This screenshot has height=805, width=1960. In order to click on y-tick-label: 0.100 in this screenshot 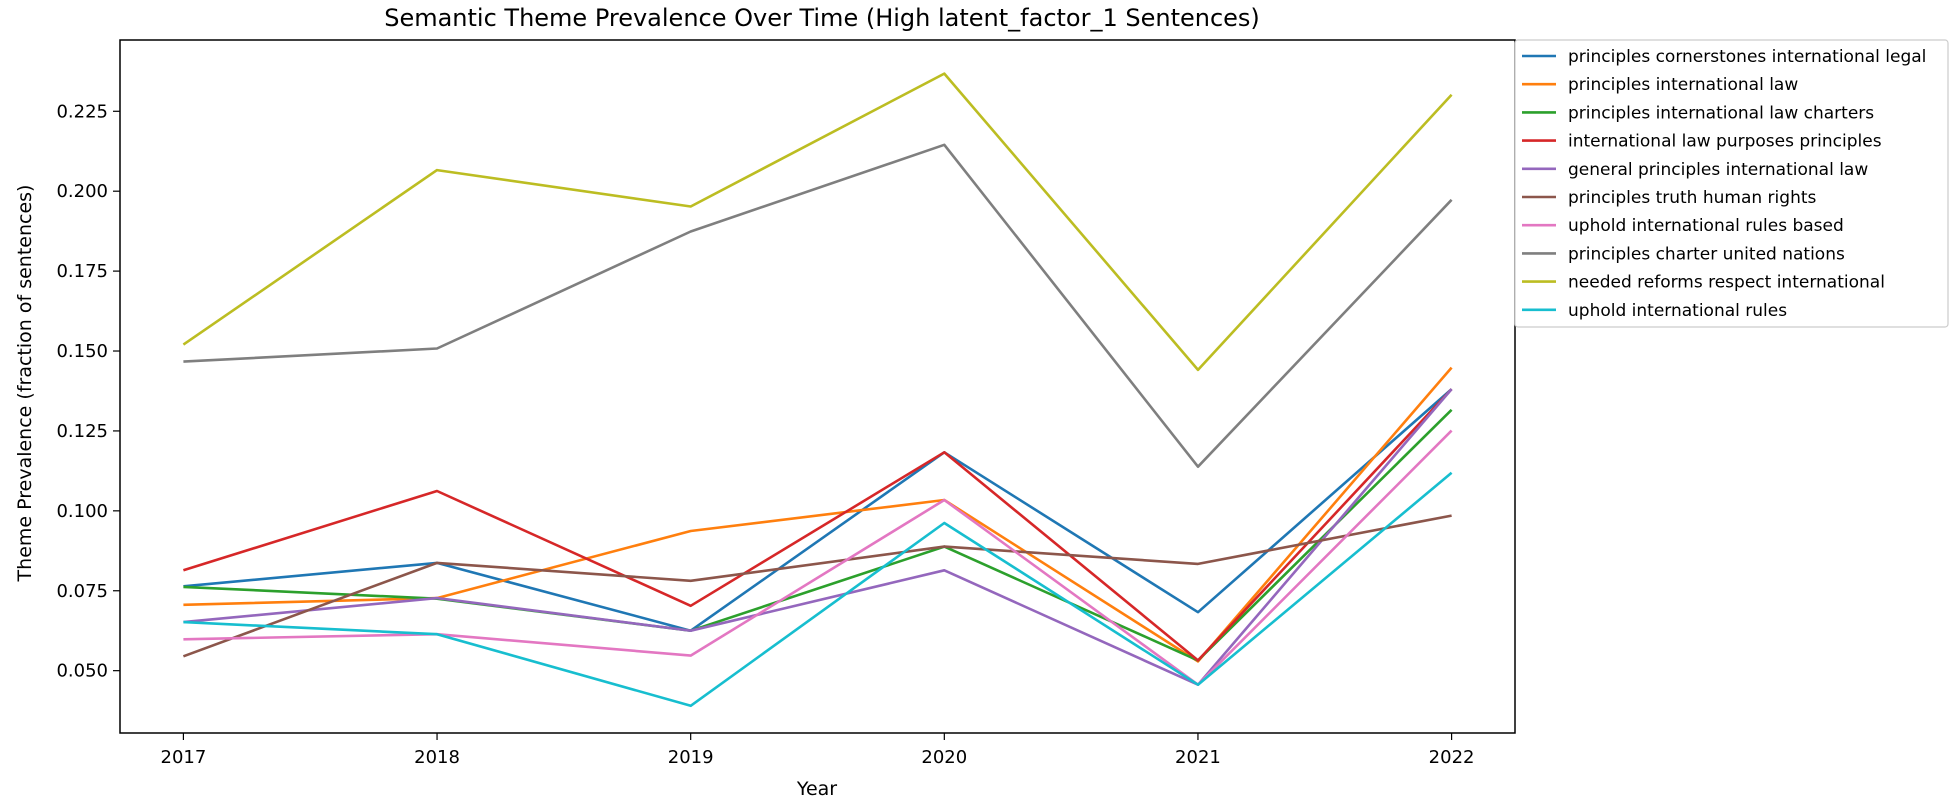, I will do `click(82, 511)`.